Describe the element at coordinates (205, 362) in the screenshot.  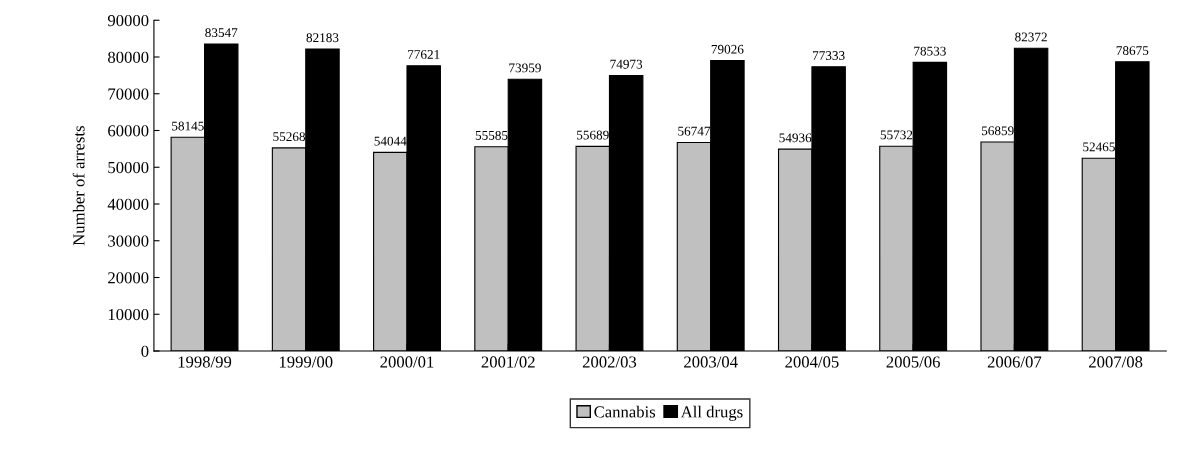
I see `x-tick-label: 1998/99` at that location.